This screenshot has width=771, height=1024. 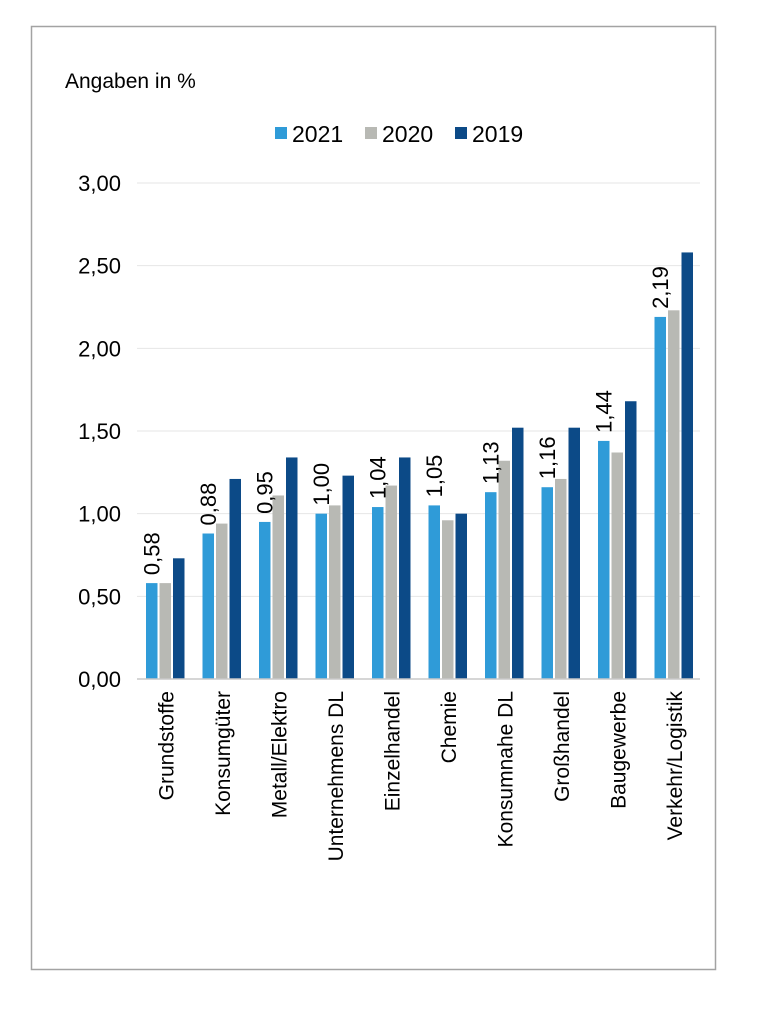 I want to click on bar-2019-baugewerbe, so click(x=631, y=540).